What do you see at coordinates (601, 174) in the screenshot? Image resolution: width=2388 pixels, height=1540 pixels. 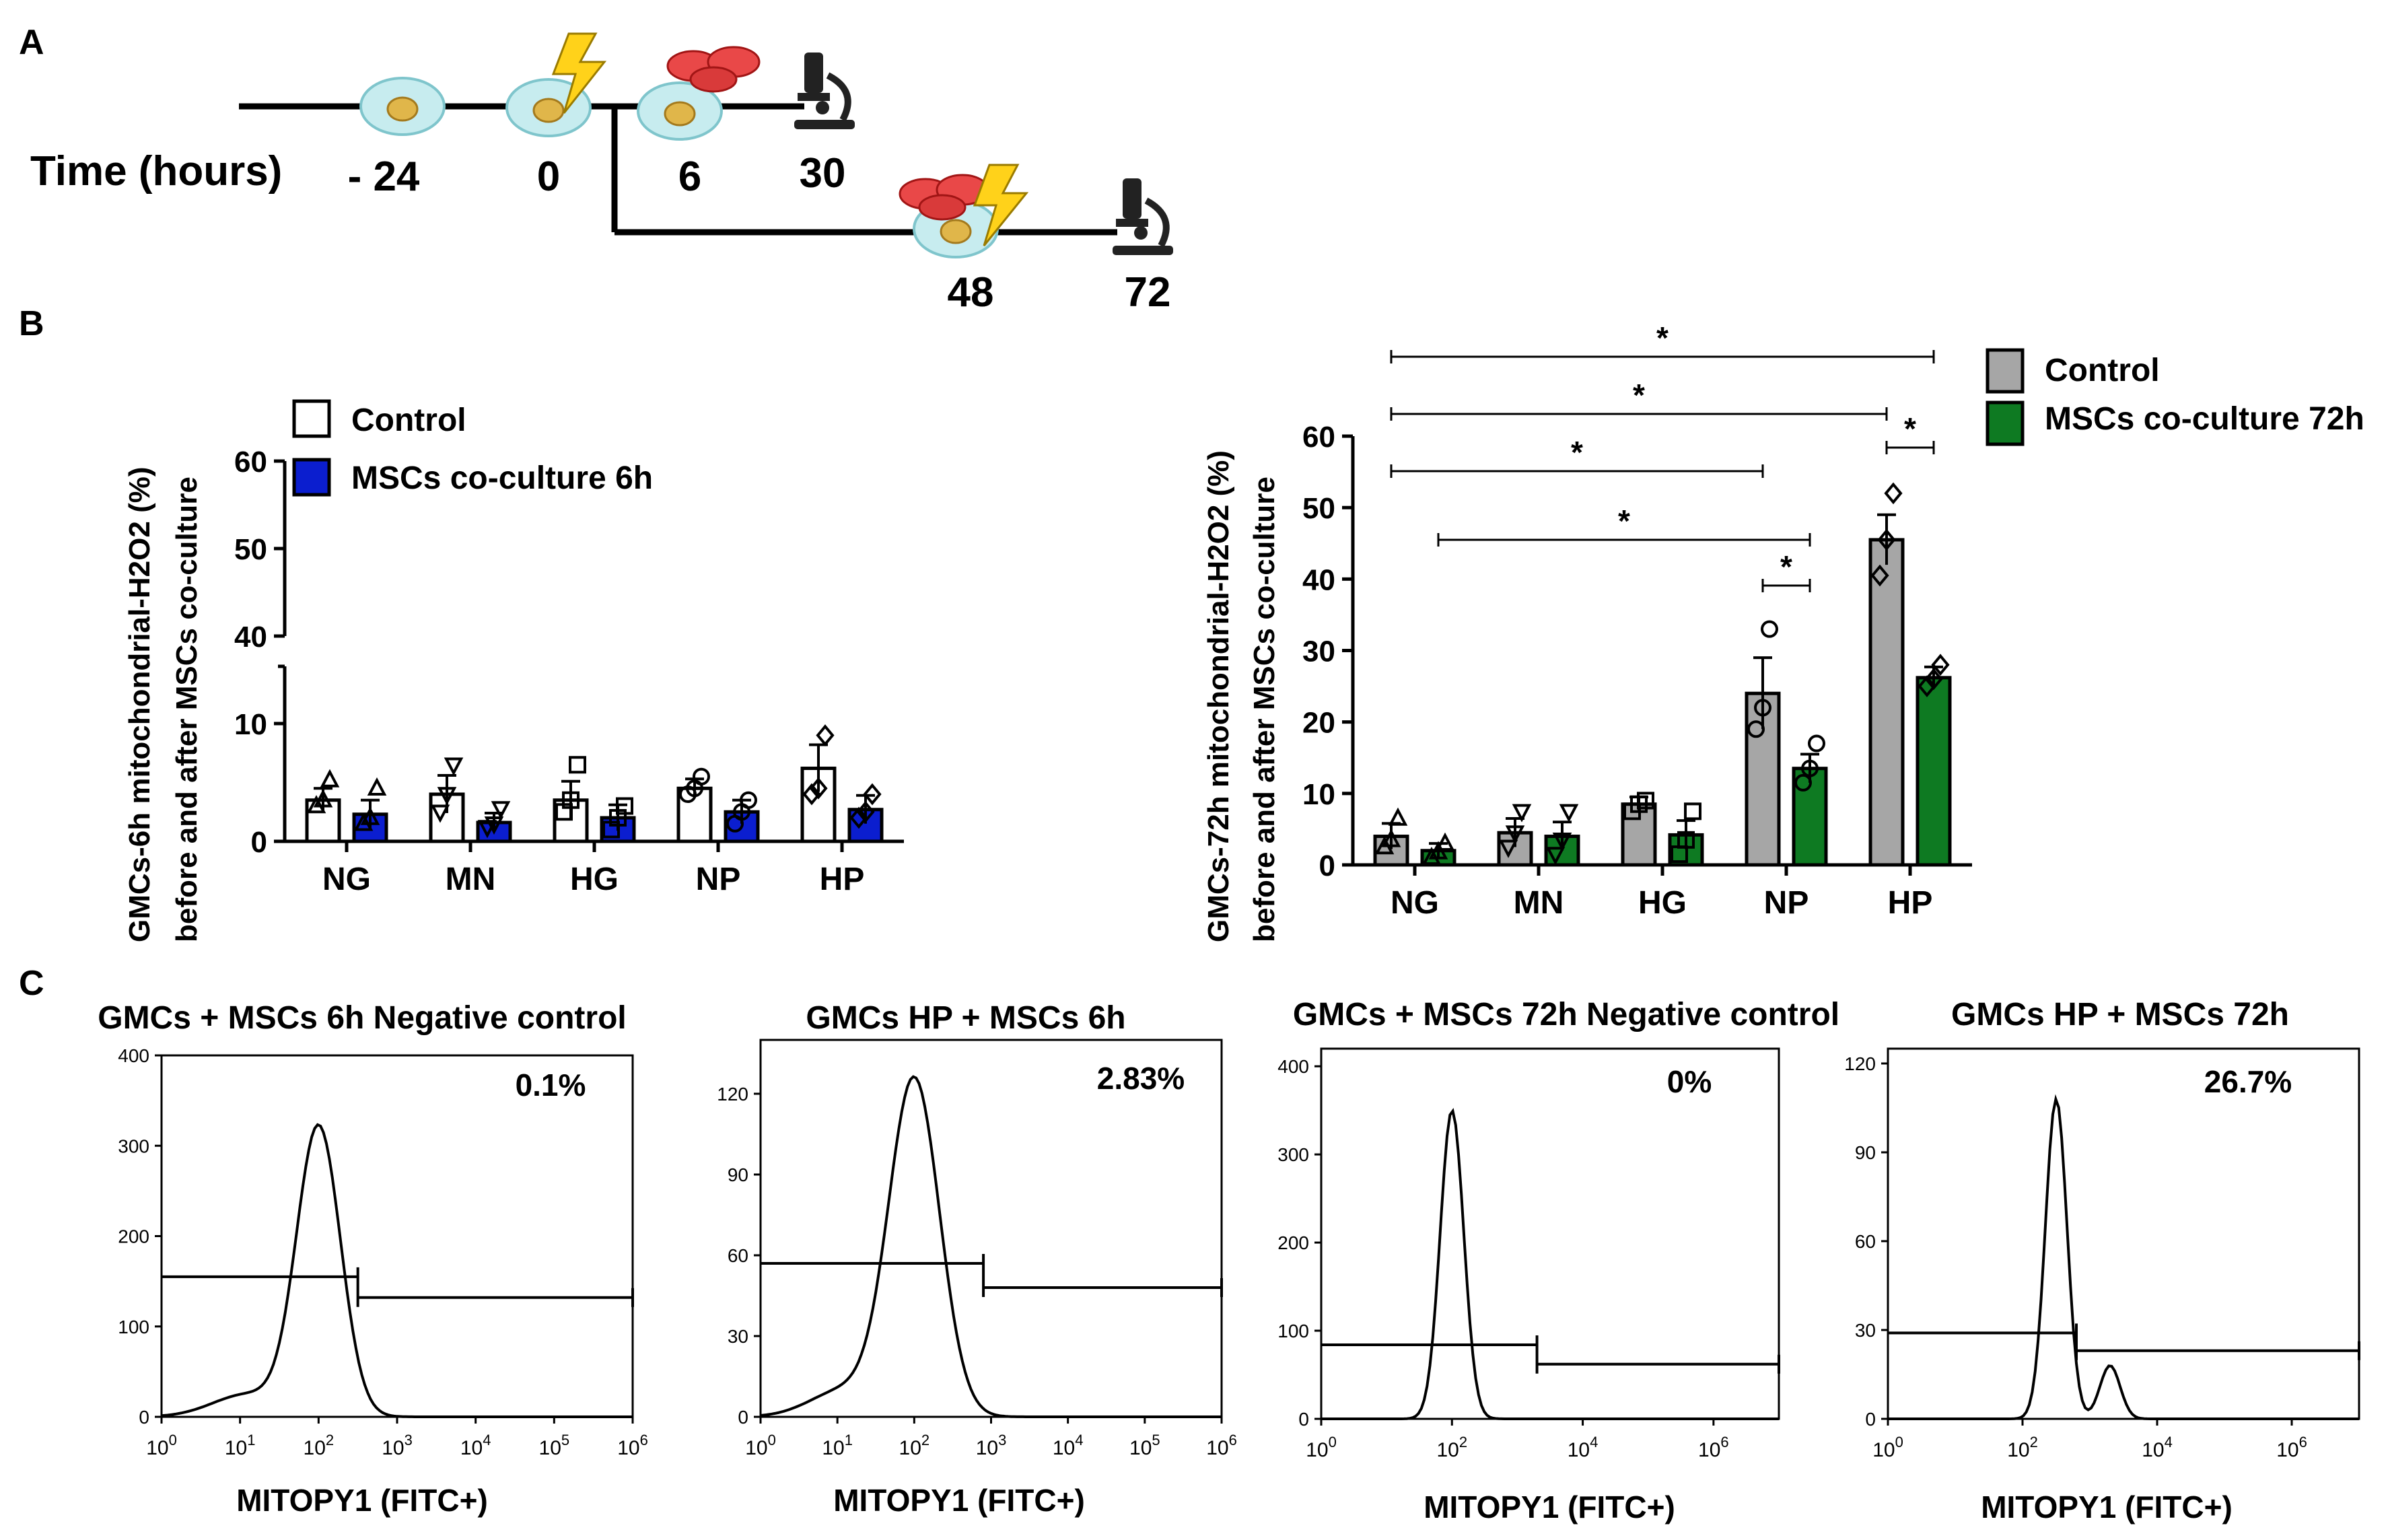 I see `timeline: Time (hours) - 24 0 6 30 48 72` at bounding box center [601, 174].